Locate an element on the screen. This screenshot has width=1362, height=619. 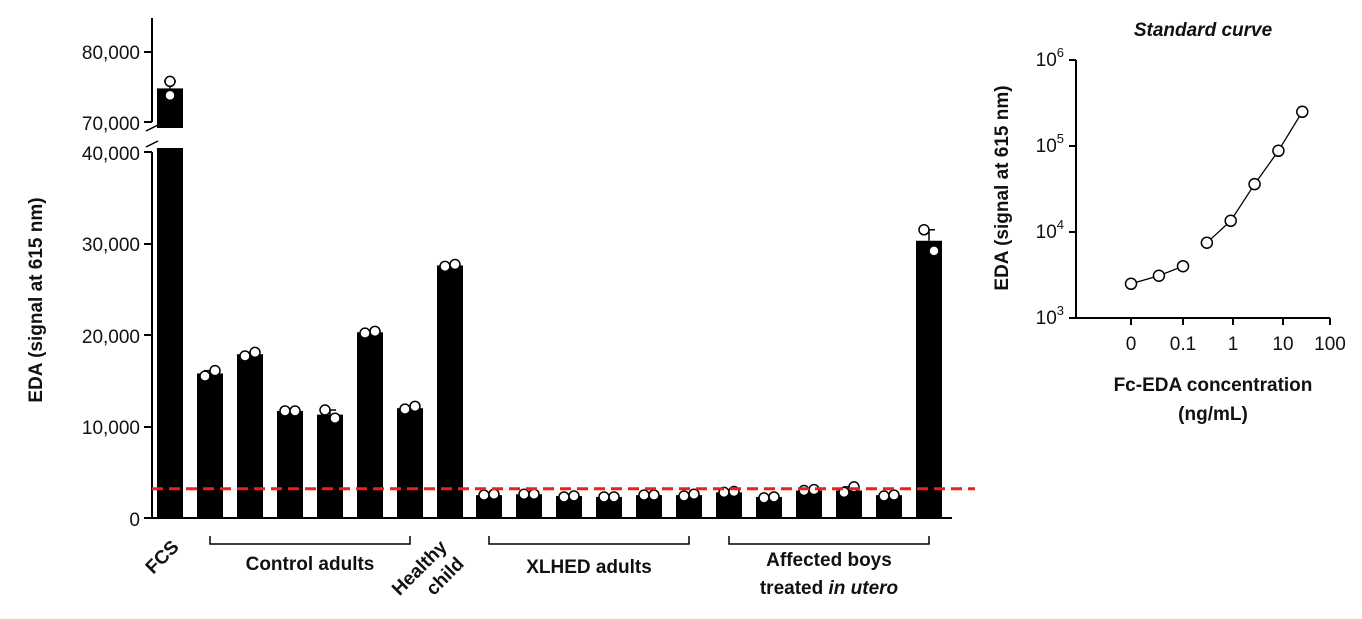
std-curve-line is located at coordinates (1254, 177).